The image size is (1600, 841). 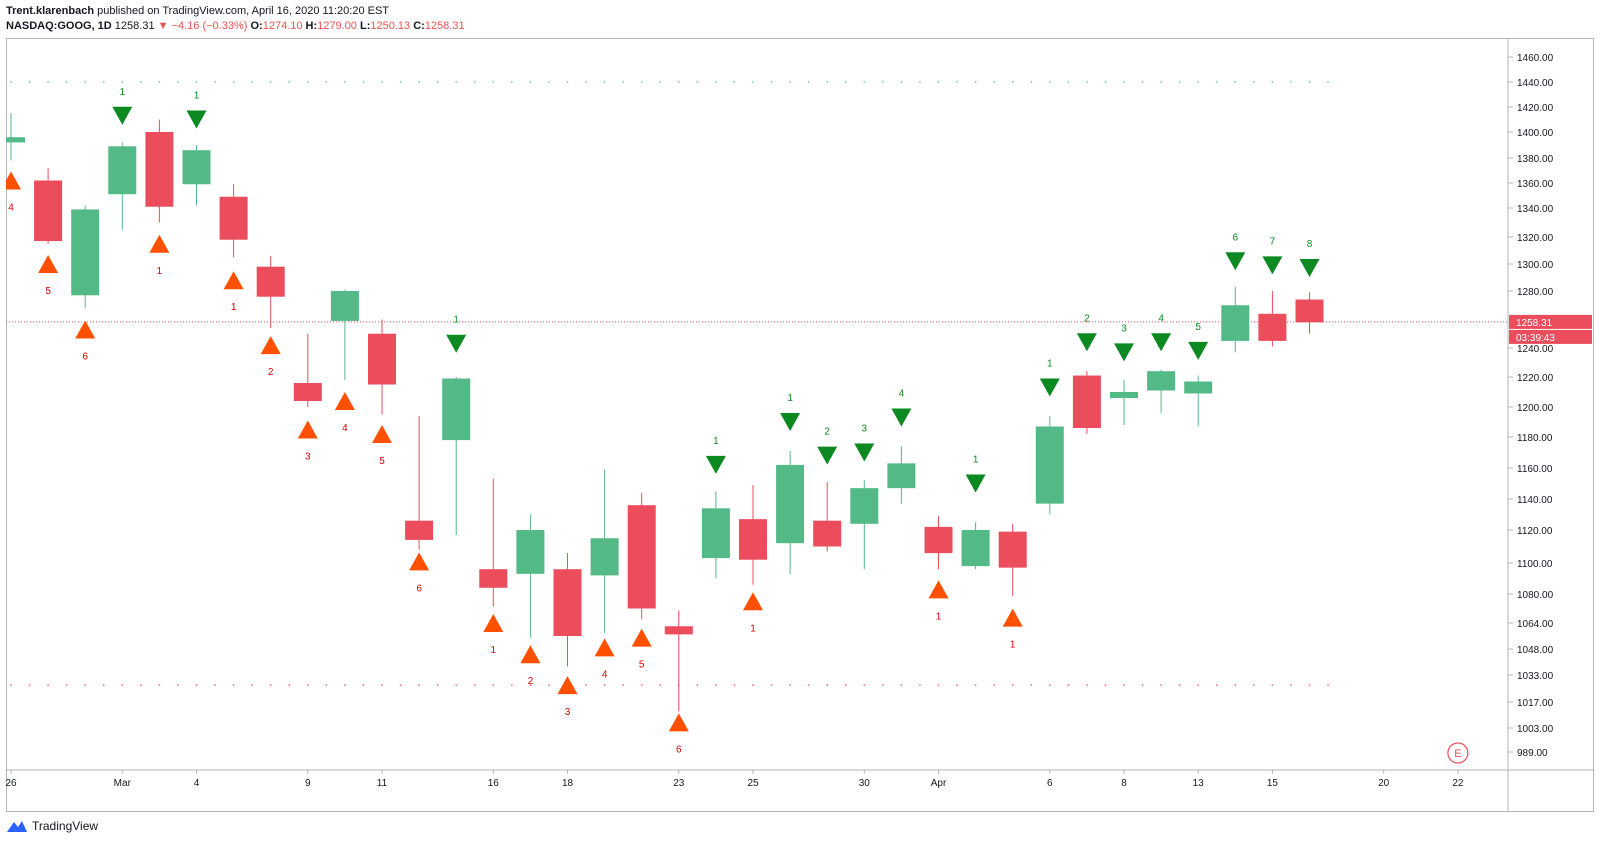 What do you see at coordinates (50, 11) in the screenshot?
I see `author-name: Trent.klarenbach` at bounding box center [50, 11].